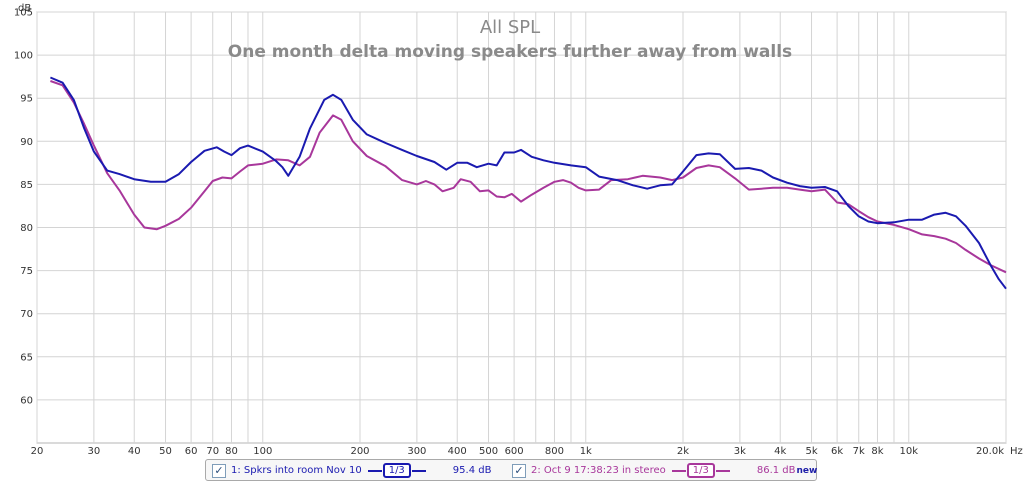 The width and height of the screenshot is (1024, 485). What do you see at coordinates (807, 470) in the screenshot?
I see `new-badge: new` at bounding box center [807, 470].